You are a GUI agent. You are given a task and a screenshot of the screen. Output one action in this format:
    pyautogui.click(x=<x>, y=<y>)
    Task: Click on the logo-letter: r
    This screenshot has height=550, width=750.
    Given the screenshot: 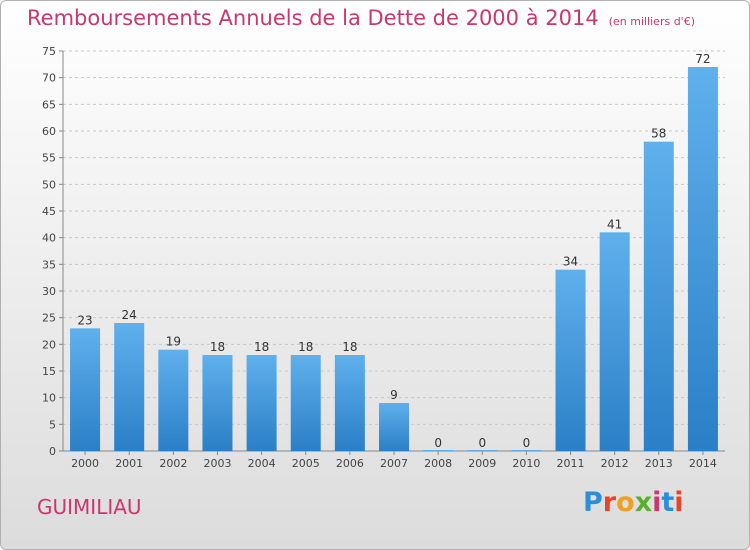 What is the action you would take?
    pyautogui.click(x=609, y=502)
    